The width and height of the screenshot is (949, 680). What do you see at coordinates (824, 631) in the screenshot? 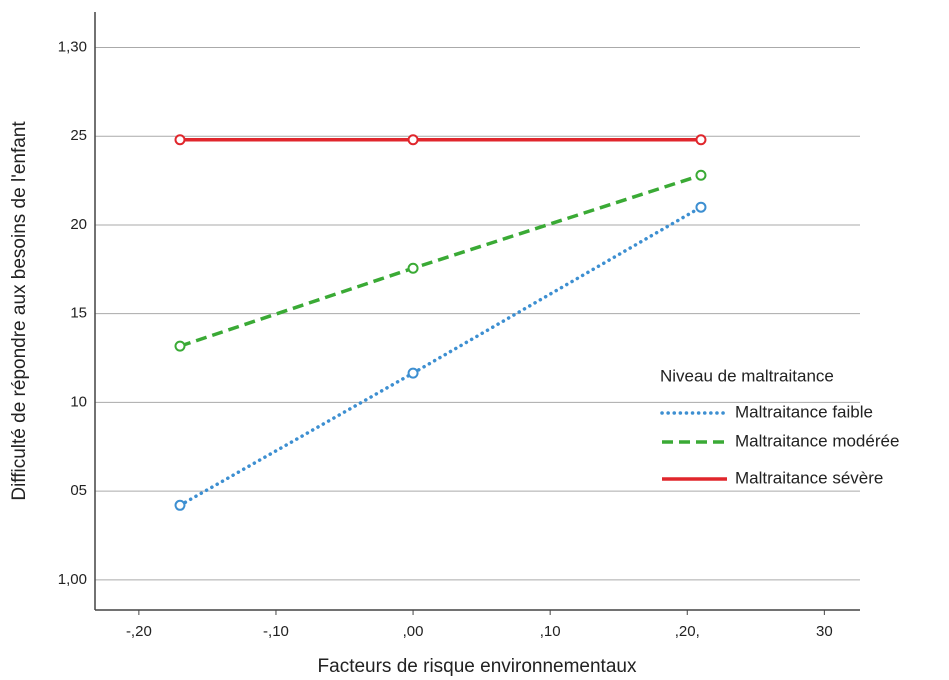
I see `x-tick-label: 30` at bounding box center [824, 631].